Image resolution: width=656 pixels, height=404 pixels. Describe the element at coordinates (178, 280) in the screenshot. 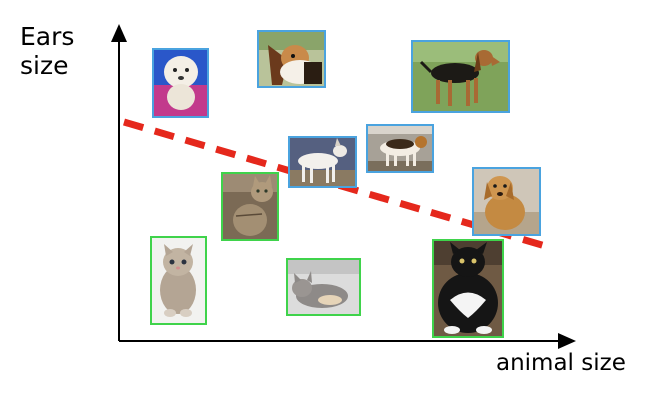

I see `cat-photo-fluffy-kitten` at that location.